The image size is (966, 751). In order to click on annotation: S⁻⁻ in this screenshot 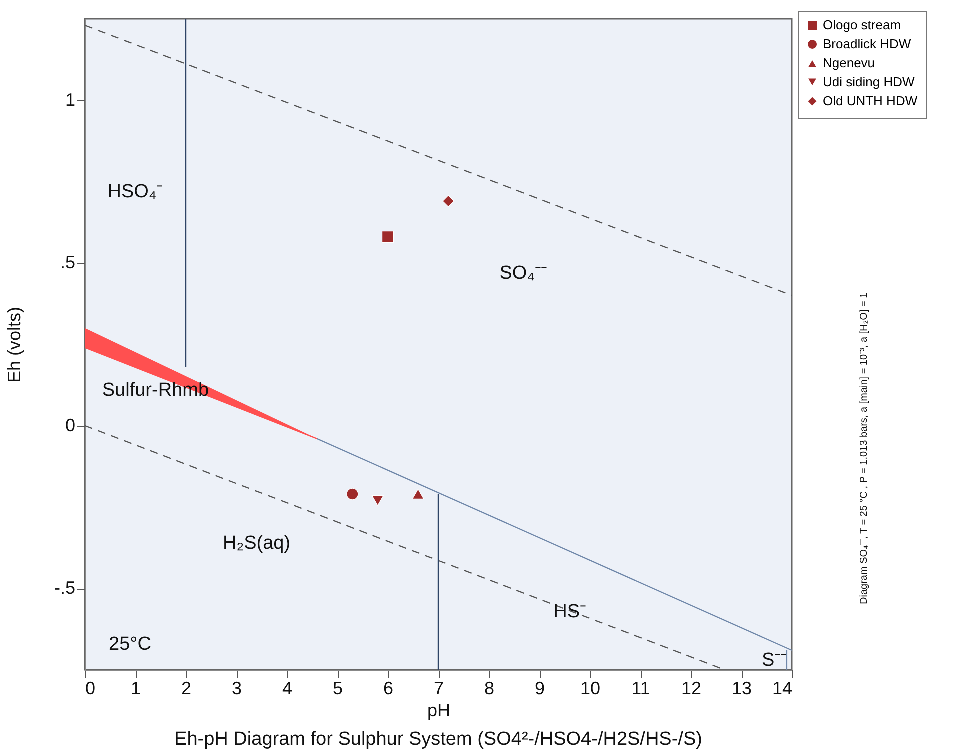, I will do `click(774, 661)`.